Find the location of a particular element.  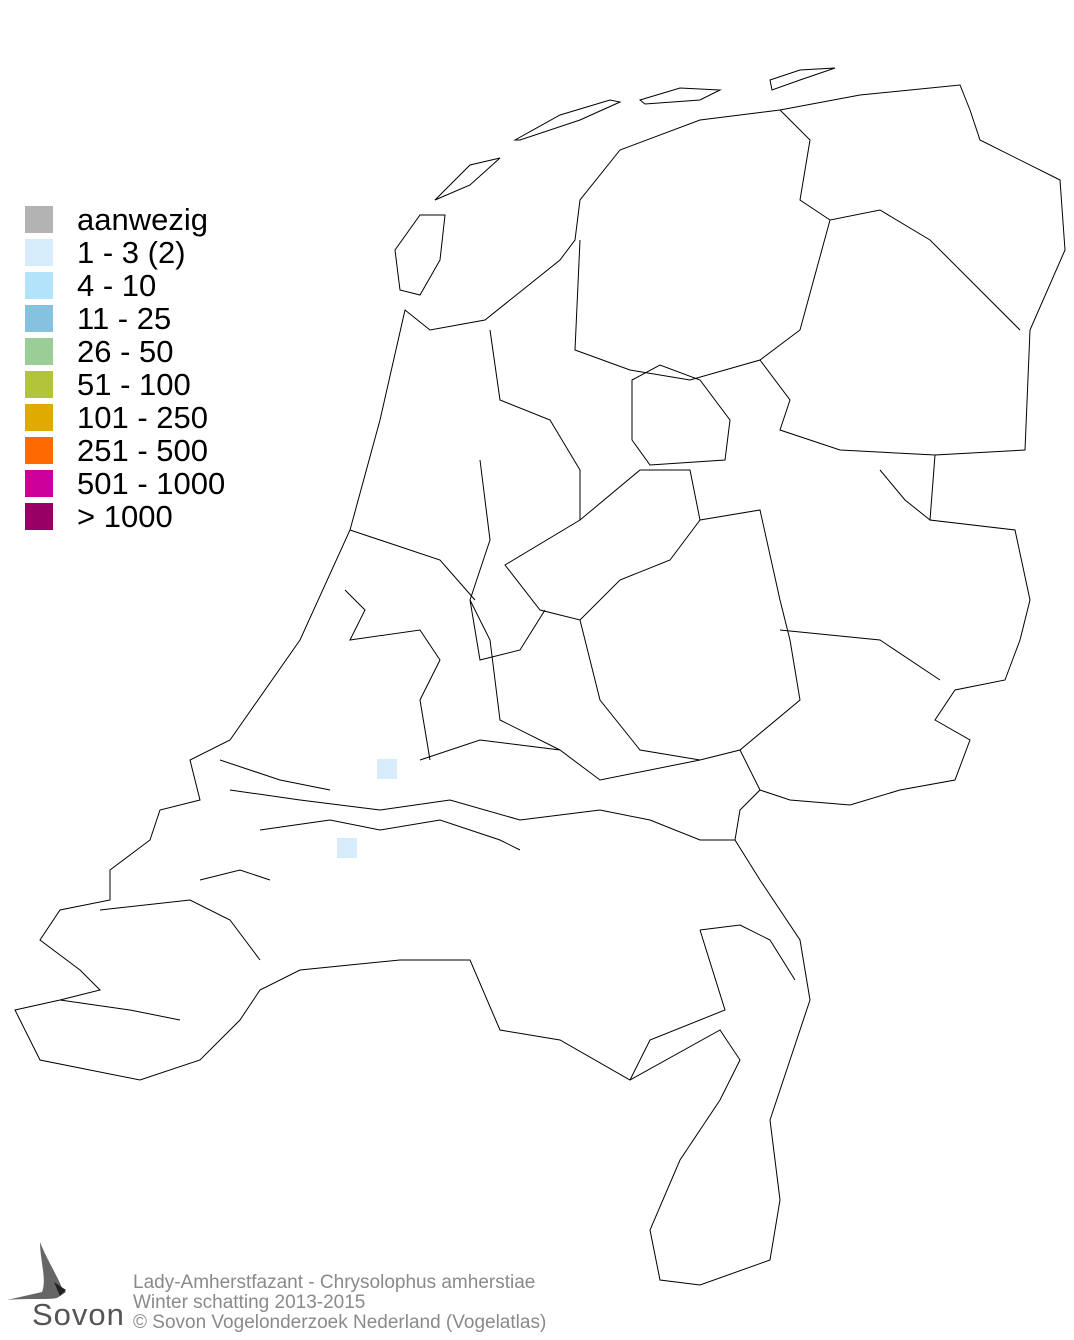

island-vlieland is located at coordinates (467, 179).